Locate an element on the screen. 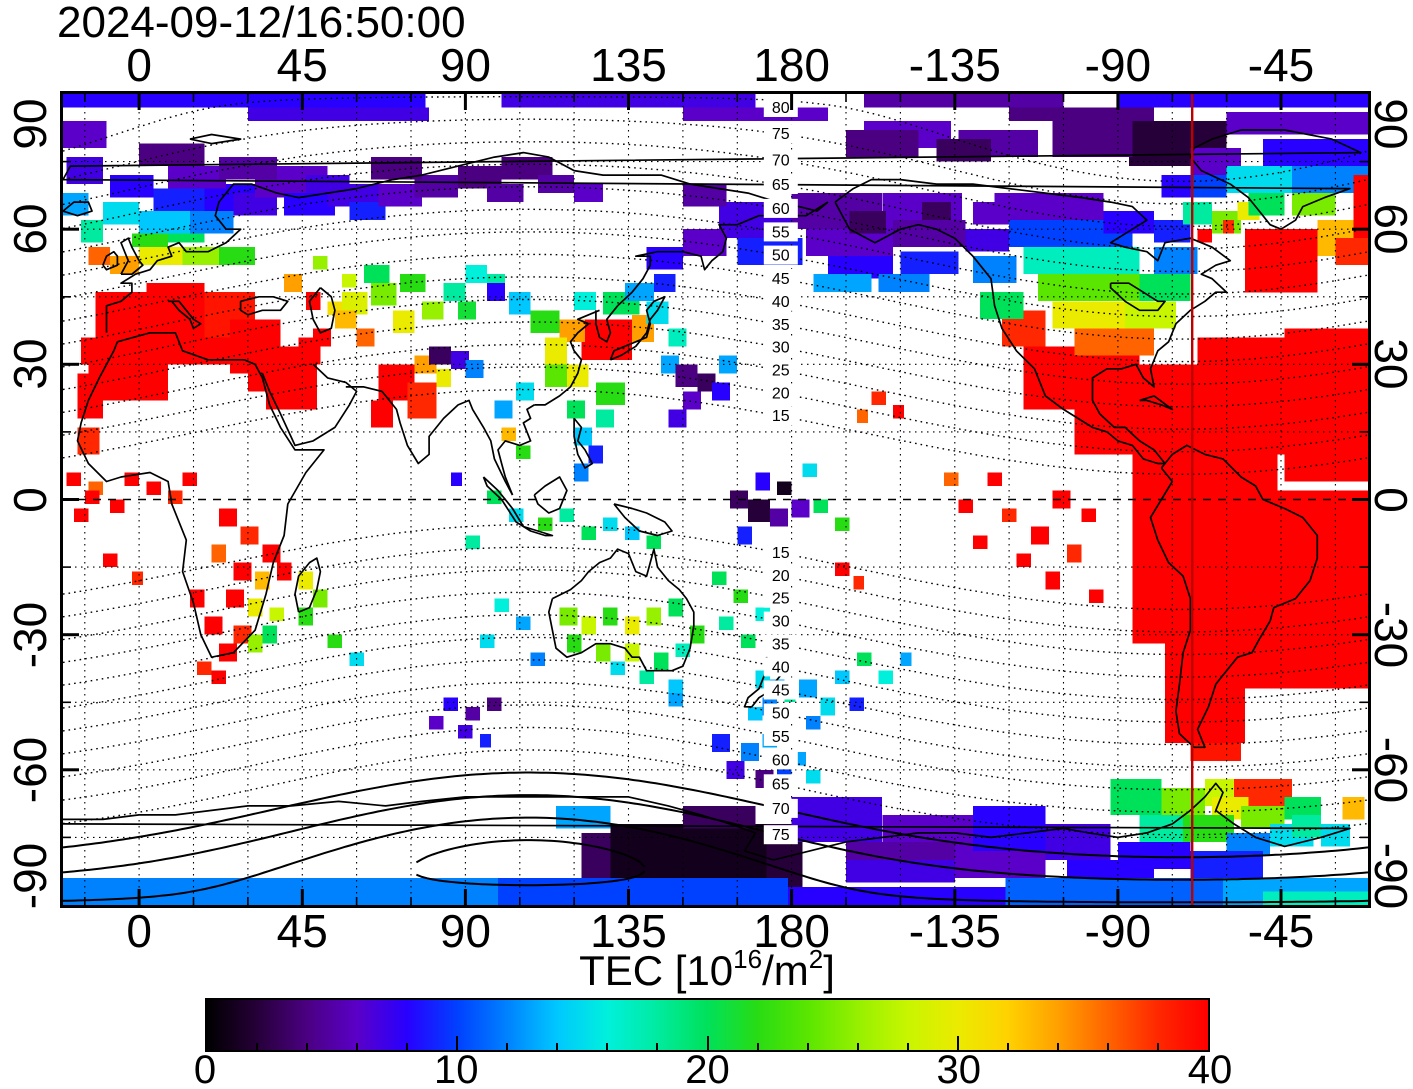 The height and width of the screenshot is (1089, 1413). y-axis-left-tick-label: 90 is located at coordinates (30, 124).